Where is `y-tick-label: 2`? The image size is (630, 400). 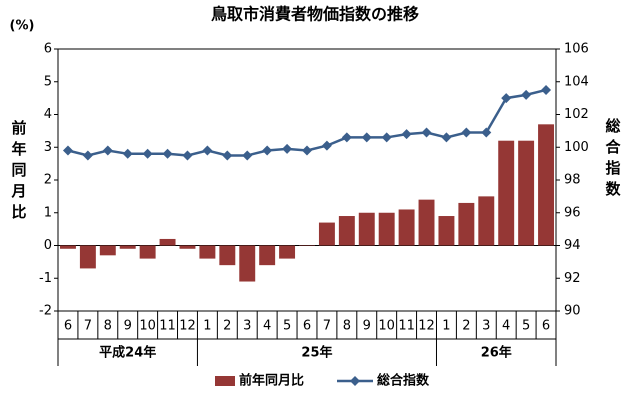 y-tick-label: 2 is located at coordinates (48, 180).